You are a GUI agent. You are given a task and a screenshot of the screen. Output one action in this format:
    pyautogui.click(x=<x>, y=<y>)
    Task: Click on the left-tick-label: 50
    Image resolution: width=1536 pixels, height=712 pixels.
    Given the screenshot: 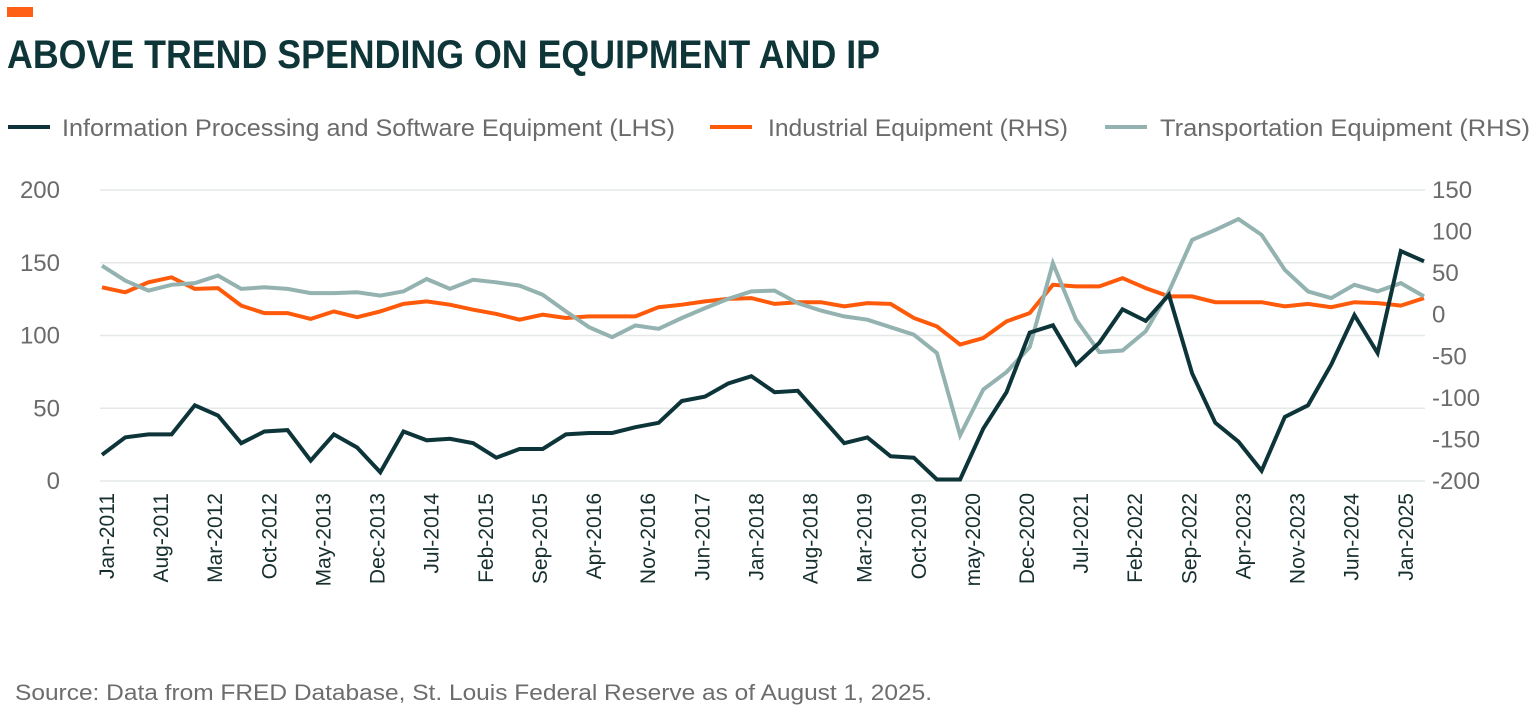 What is the action you would take?
    pyautogui.click(x=46, y=408)
    